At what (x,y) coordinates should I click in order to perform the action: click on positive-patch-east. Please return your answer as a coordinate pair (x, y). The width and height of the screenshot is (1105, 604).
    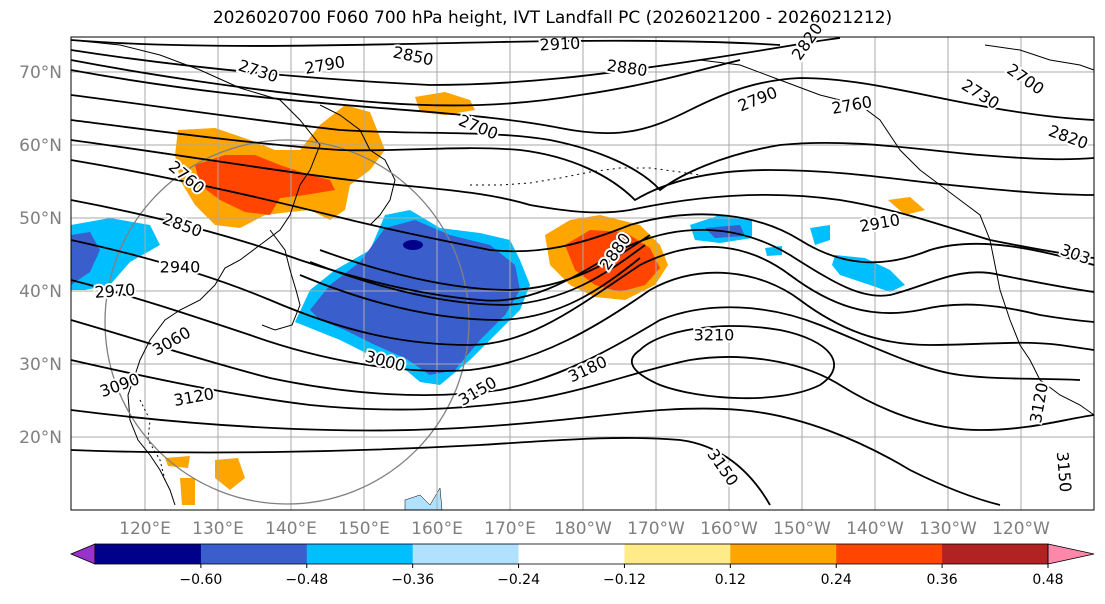
    Looking at the image, I should click on (906, 206).